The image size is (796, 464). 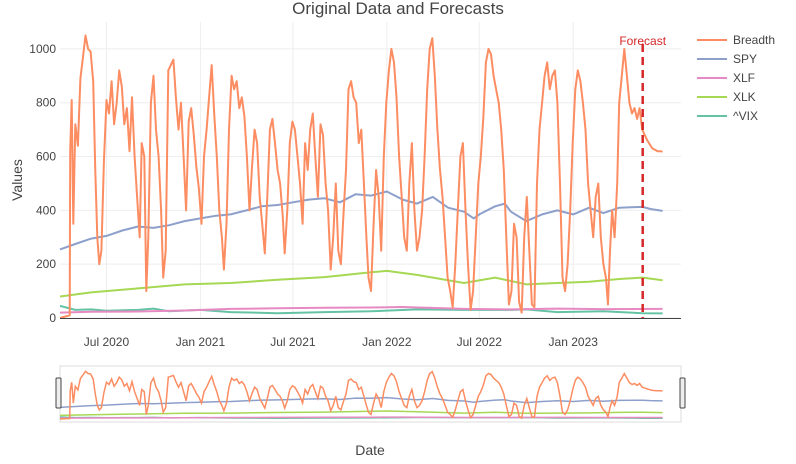 What do you see at coordinates (293, 342) in the screenshot?
I see `x-tick-label: Jul 2021` at bounding box center [293, 342].